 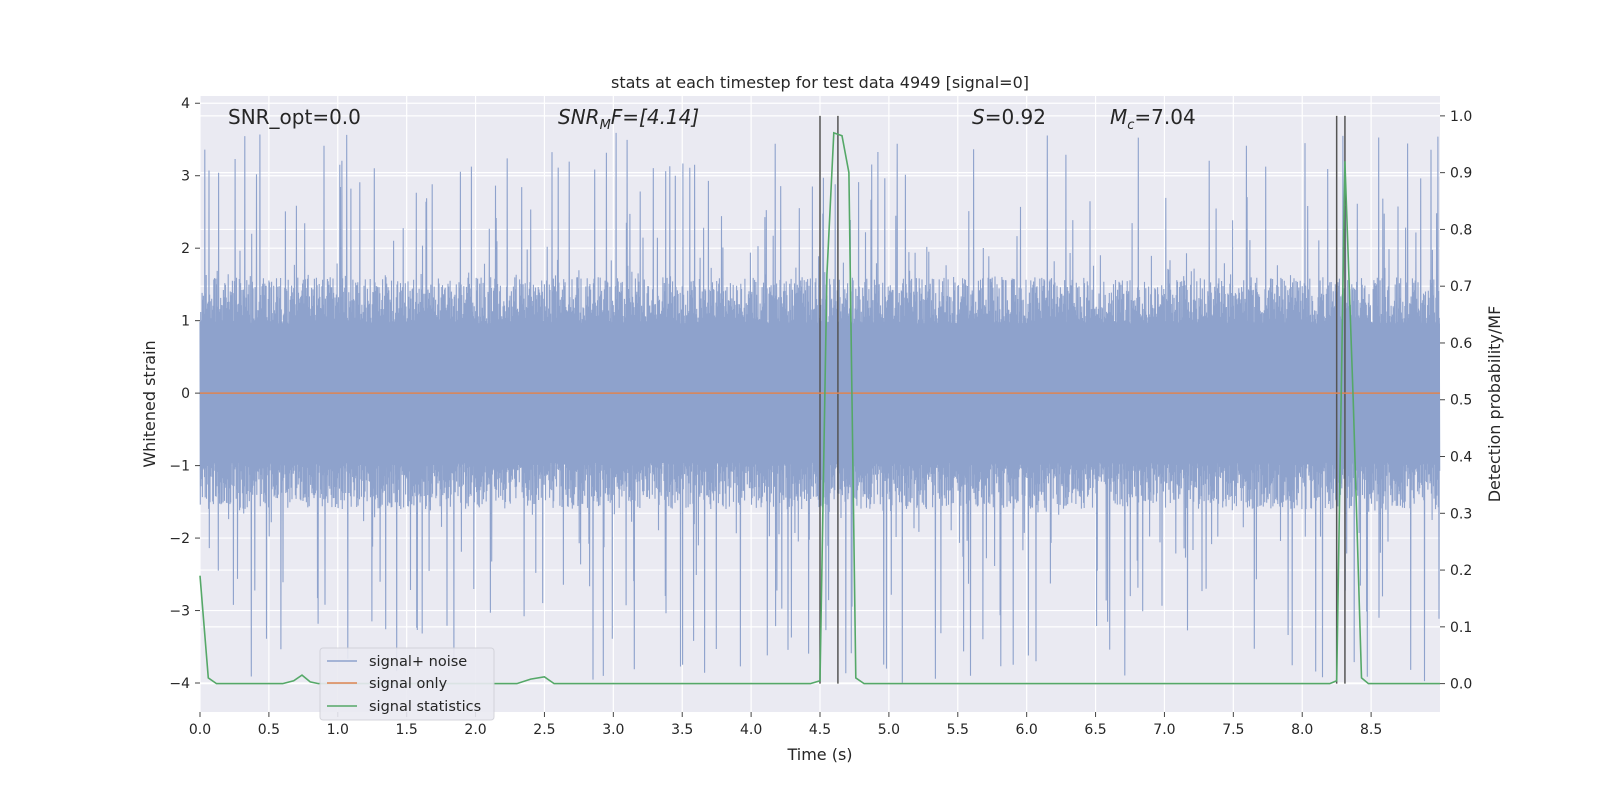 I want to click on annotation-snr-mf: SNRMF=[4.14], so click(x=628, y=119).